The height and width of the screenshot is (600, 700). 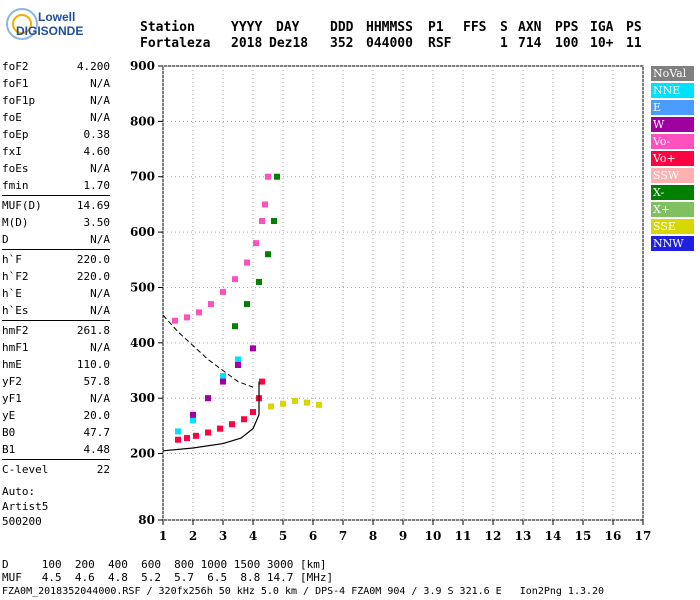 What do you see at coordinates (93, 330) in the screenshot?
I see `param-value: 261.8` at bounding box center [93, 330].